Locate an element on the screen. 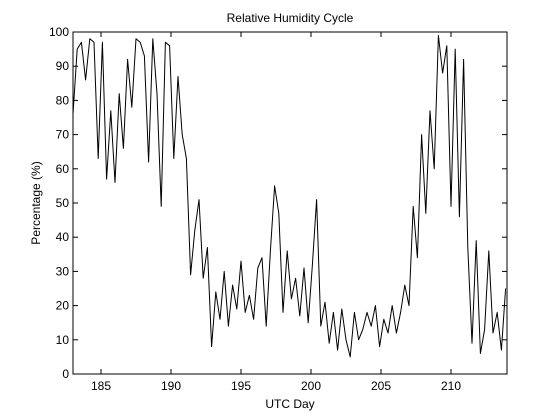  y-tick-label: 100 is located at coordinates (59, 32).